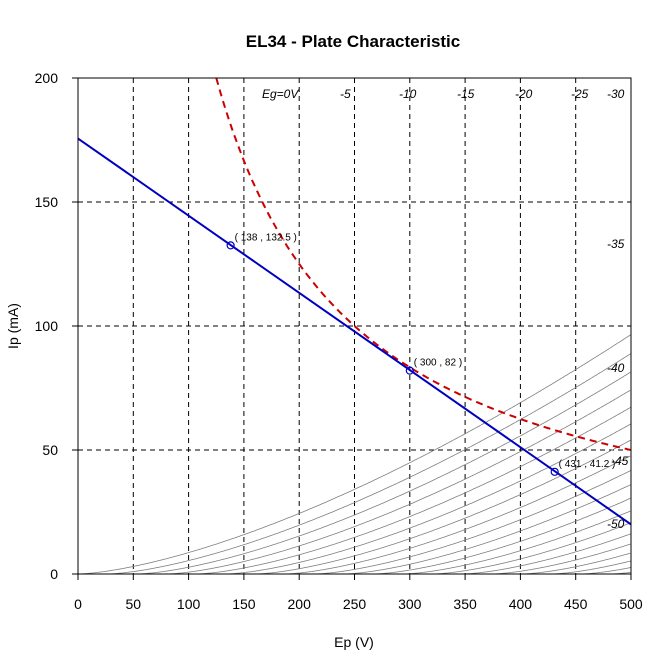  What do you see at coordinates (576, 604) in the screenshot?
I see `x-tick-label: 450` at bounding box center [576, 604].